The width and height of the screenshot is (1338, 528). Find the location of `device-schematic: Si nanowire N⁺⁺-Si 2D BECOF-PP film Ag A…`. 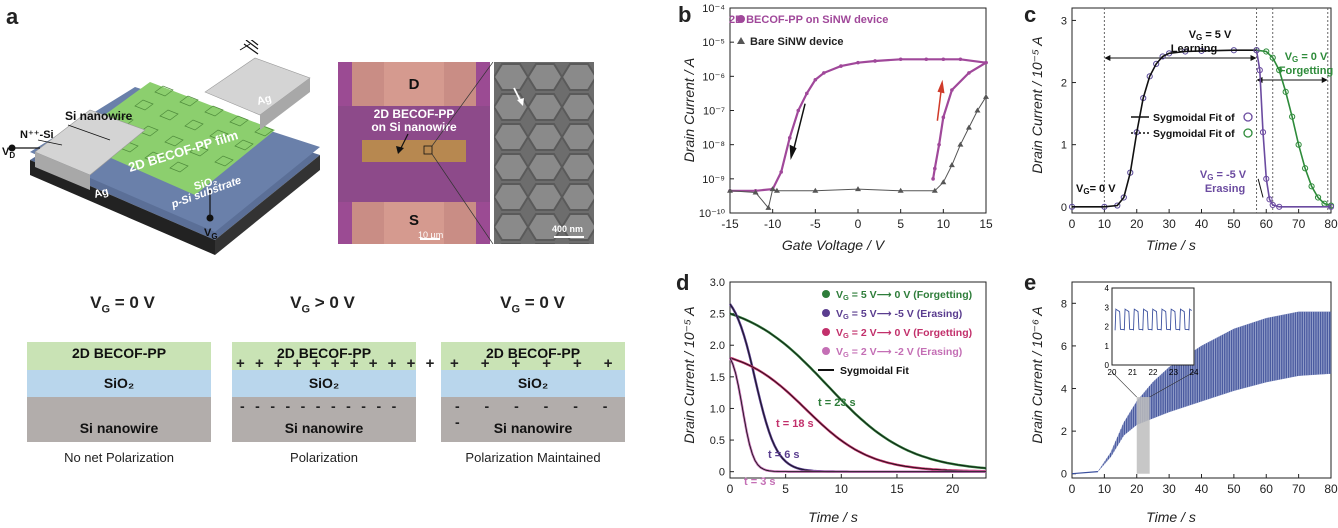

device-schematic: Si nanowire N⁺⁺-Si 2D BECOF-PP film Ag A… is located at coordinates (161, 147).